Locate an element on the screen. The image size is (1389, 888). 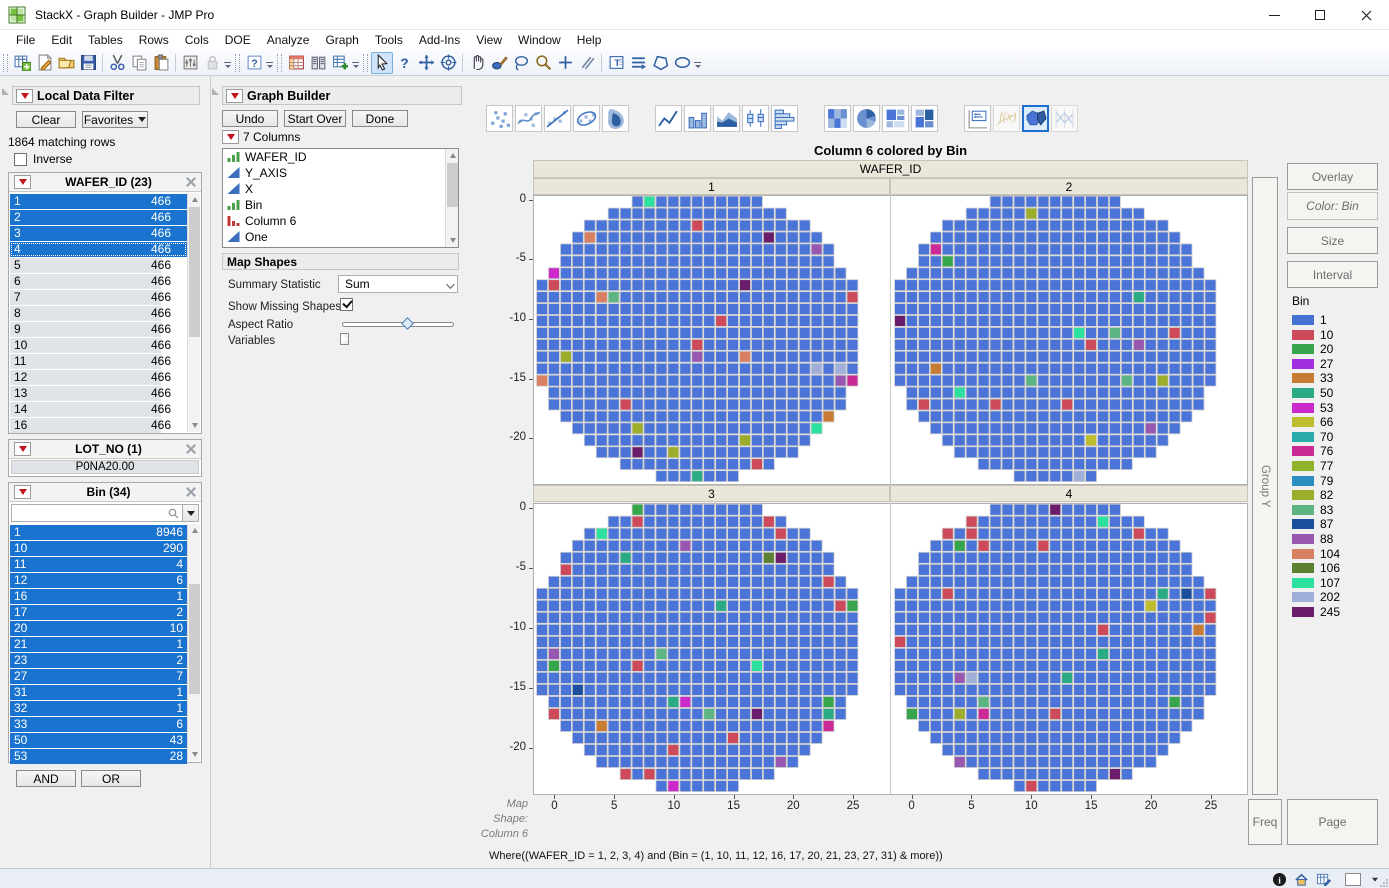
bin-item: 53 28 is located at coordinates (98, 756).